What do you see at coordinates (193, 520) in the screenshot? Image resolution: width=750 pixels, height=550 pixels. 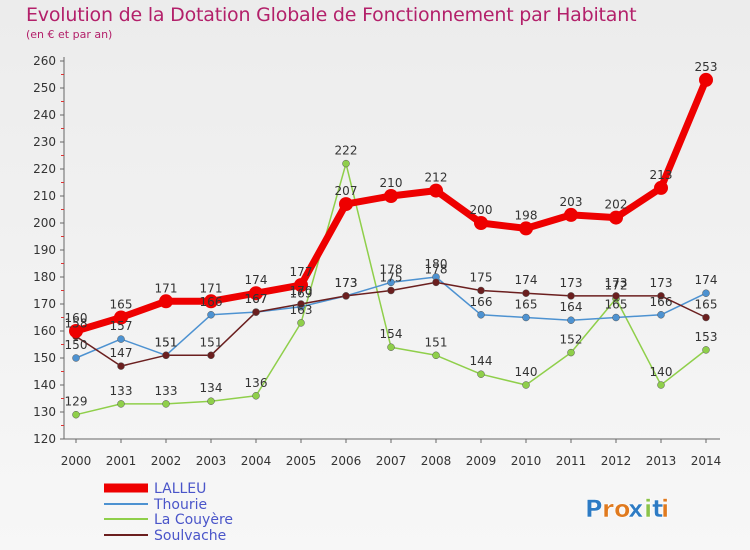 I see `legend-label: La Couyère` at bounding box center [193, 520].